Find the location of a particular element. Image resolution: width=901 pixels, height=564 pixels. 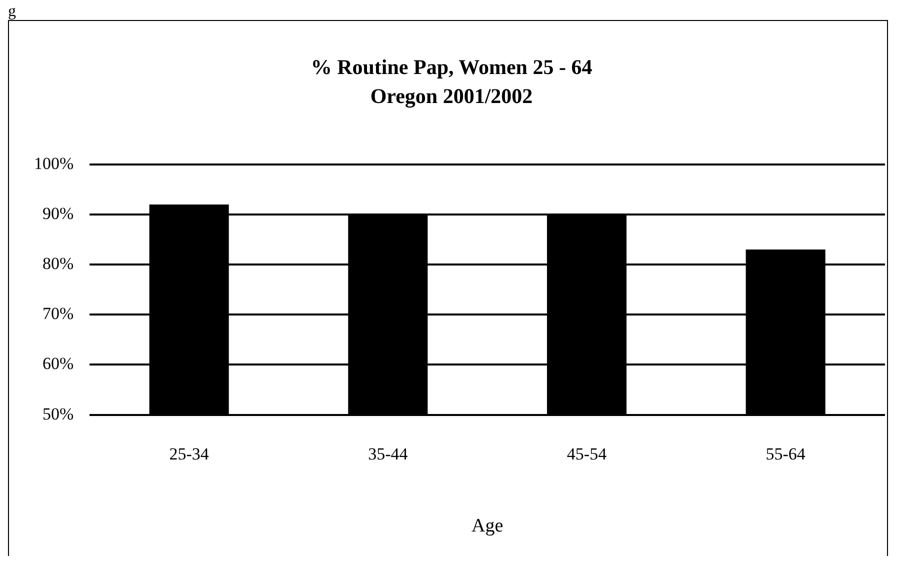

x-tick-label: 45-54 is located at coordinates (587, 454).